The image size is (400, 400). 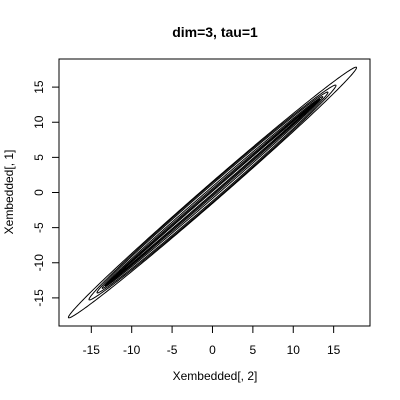 What do you see at coordinates (39, 122) in the screenshot?
I see `y-tick-label: 10` at bounding box center [39, 122].